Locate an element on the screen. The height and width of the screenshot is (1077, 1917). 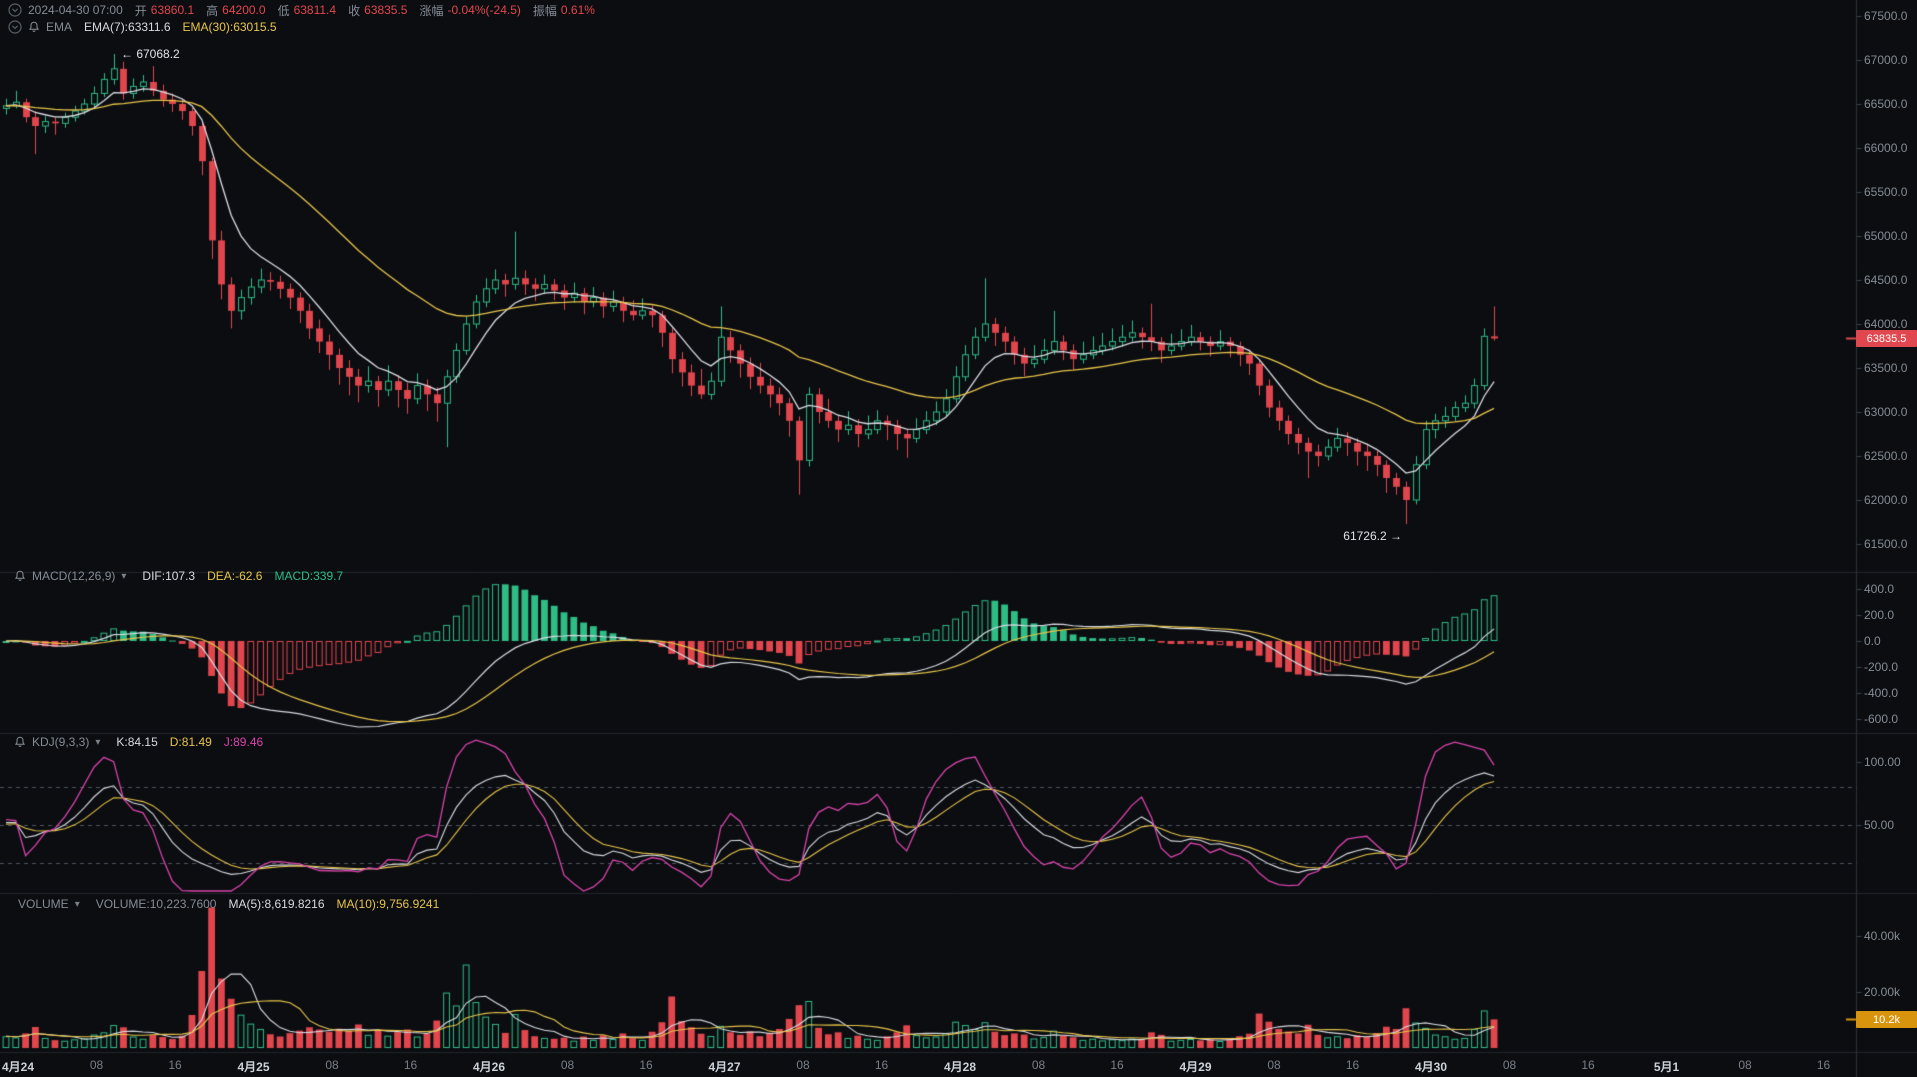
macd-title: MACD(12,26,9) is located at coordinates (74, 576).